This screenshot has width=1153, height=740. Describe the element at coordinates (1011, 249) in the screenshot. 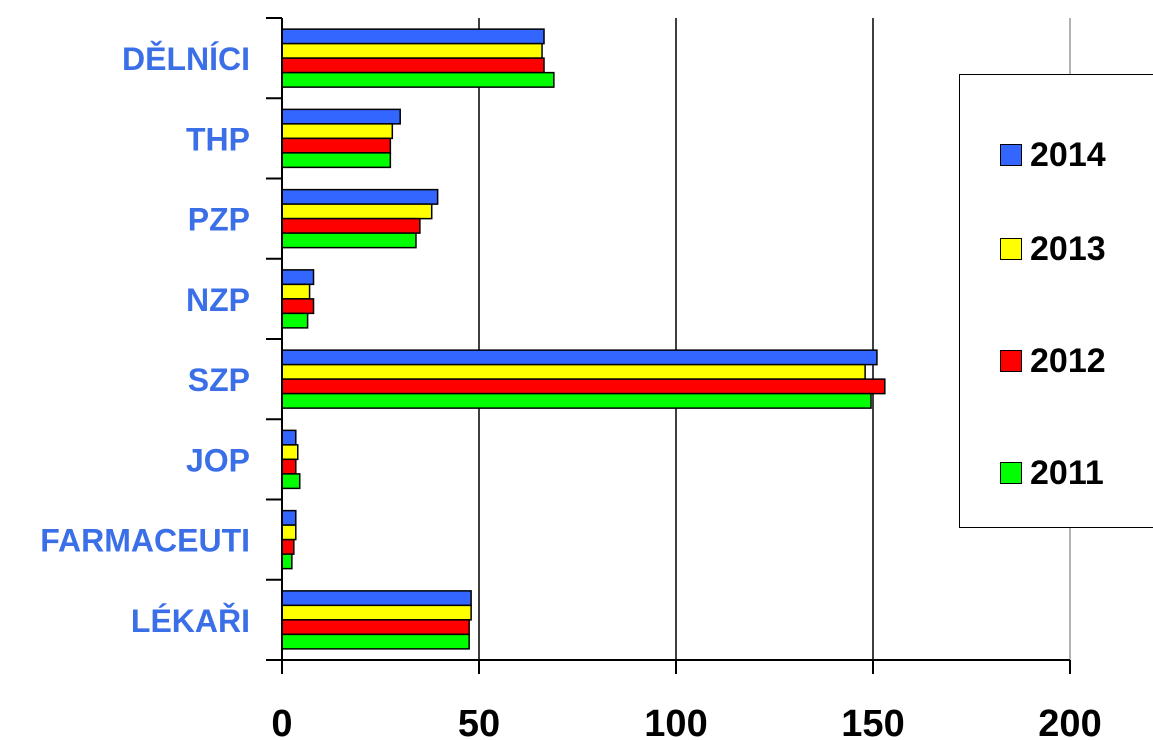

I see `legend-swatch-2013` at that location.